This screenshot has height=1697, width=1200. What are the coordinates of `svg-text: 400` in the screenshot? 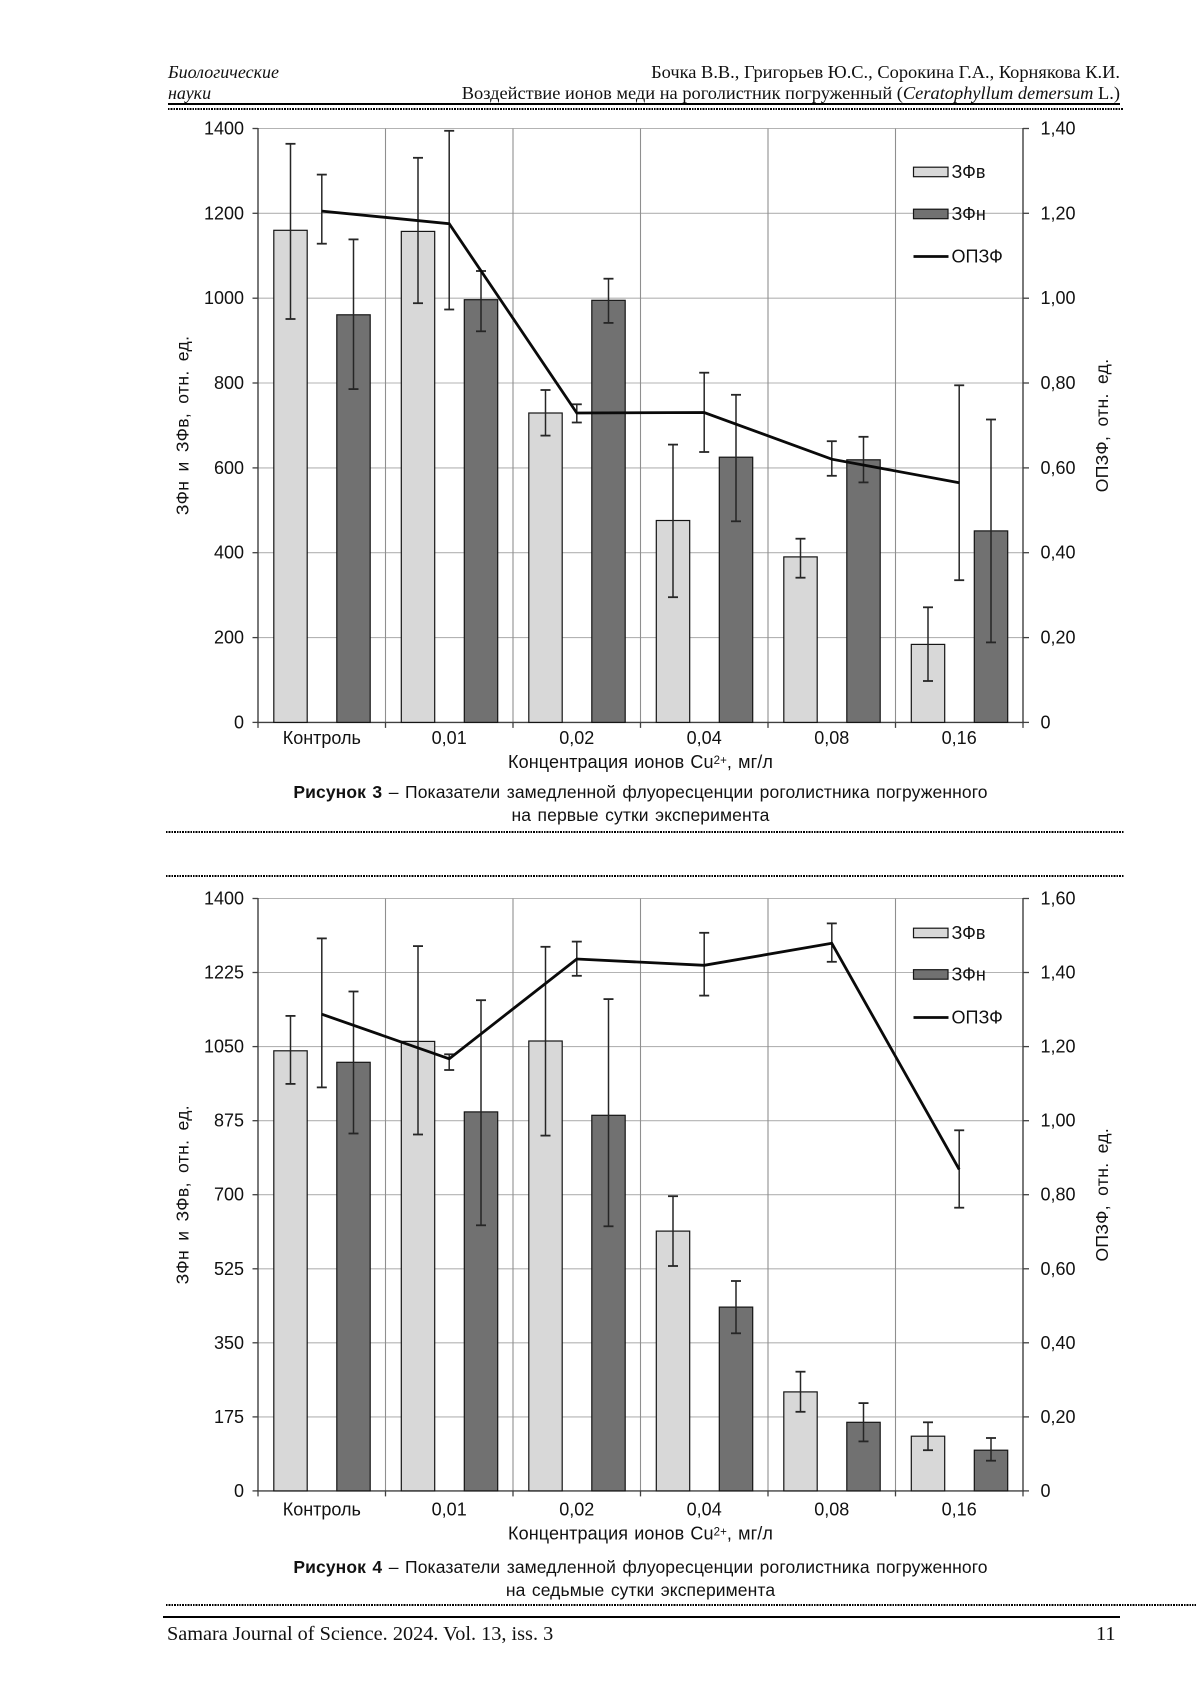 It's located at (229, 553).